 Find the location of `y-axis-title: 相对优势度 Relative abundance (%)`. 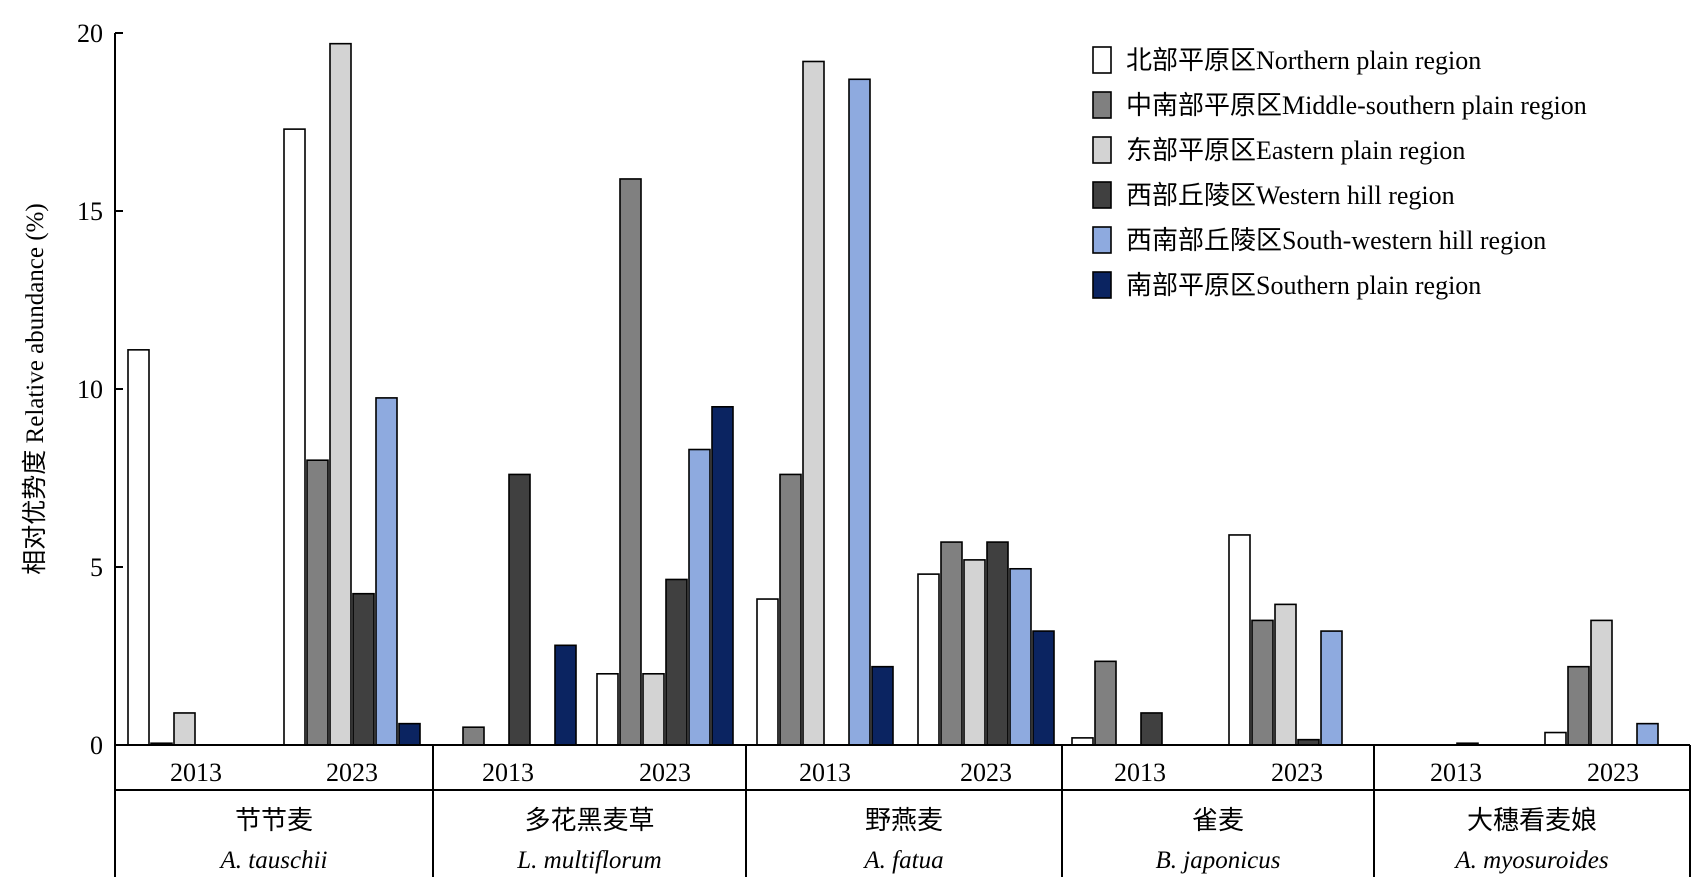

y-axis-title: 相对优势度 Relative abundance (%) is located at coordinates (35, 388).